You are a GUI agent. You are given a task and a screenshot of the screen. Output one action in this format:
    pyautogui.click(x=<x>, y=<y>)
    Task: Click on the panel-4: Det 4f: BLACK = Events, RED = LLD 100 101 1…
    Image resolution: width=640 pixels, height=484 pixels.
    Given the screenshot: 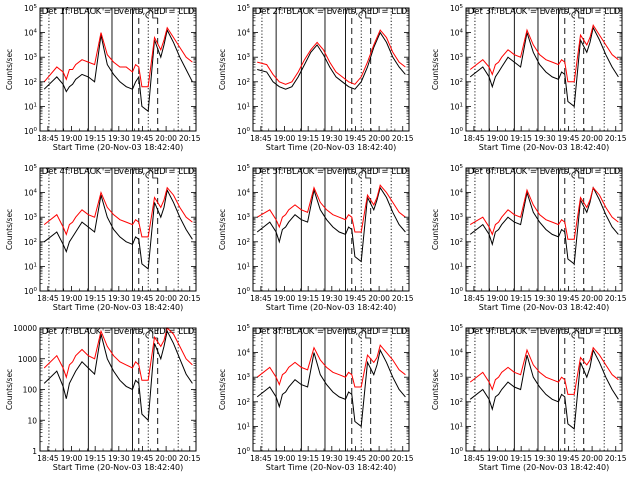 What is the action you would take?
    pyautogui.click(x=103, y=238)
    